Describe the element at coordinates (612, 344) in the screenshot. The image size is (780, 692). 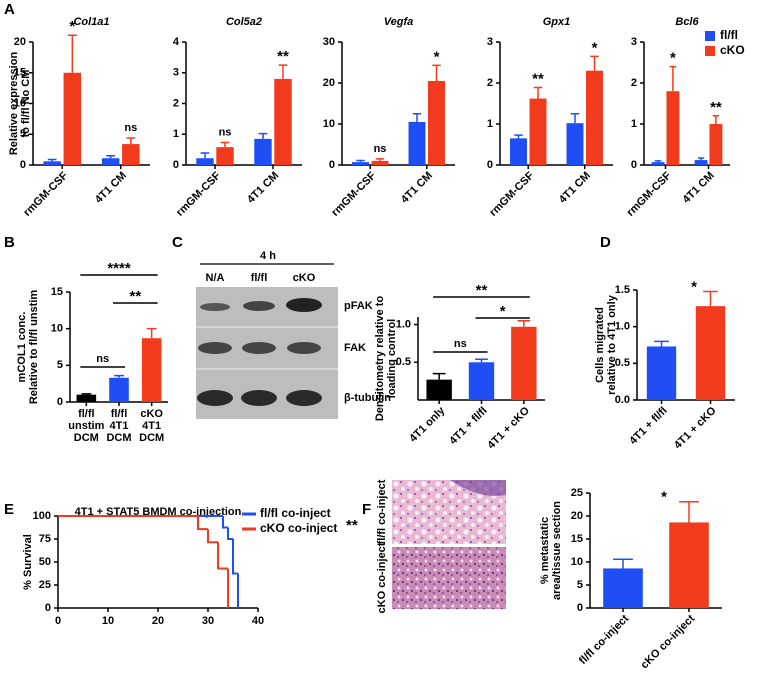
I see `y-axis-label: relative to 4T1 only` at that location.